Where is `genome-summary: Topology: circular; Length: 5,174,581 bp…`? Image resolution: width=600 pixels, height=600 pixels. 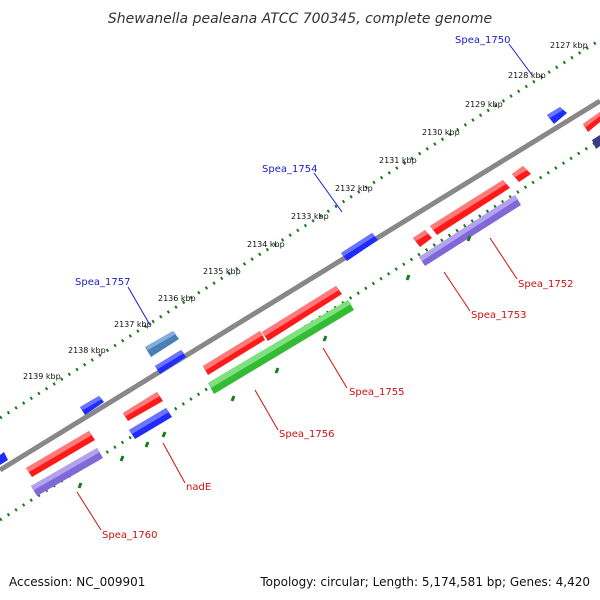
genome-summary: Topology: circular; Length: 5,174,581 bp… is located at coordinates (424, 582).